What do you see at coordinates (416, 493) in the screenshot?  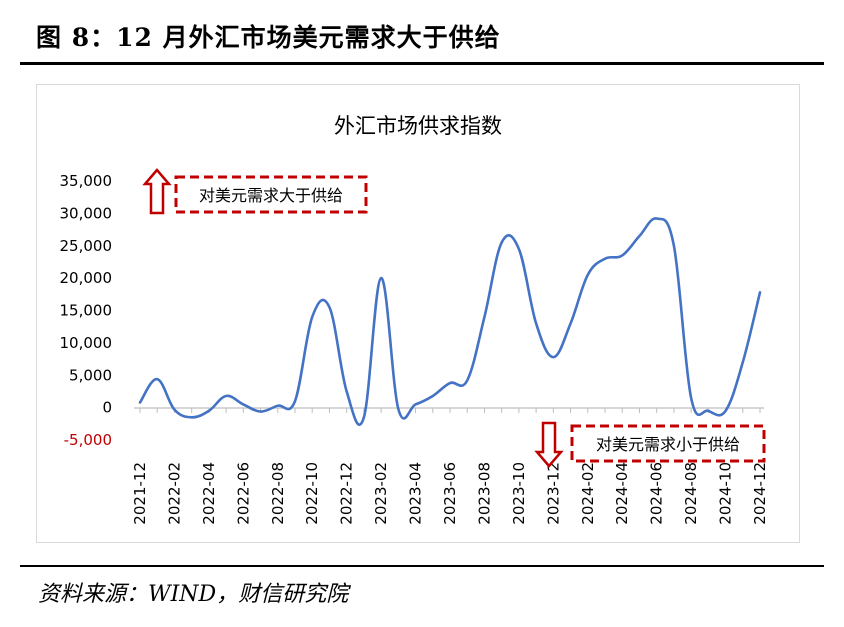 I see `x-tick-label: 2023-04` at bounding box center [416, 493].